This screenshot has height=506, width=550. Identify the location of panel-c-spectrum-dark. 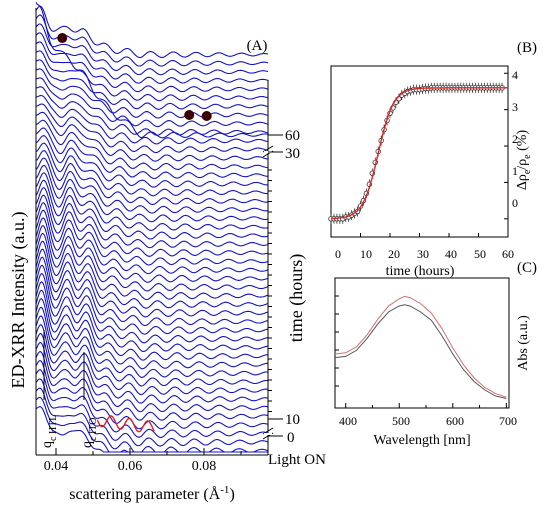
(420, 351).